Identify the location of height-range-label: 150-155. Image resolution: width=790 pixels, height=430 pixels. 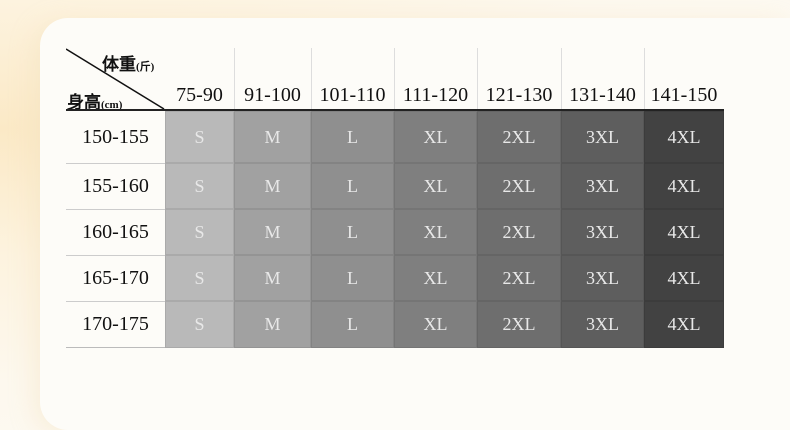
(115, 137).